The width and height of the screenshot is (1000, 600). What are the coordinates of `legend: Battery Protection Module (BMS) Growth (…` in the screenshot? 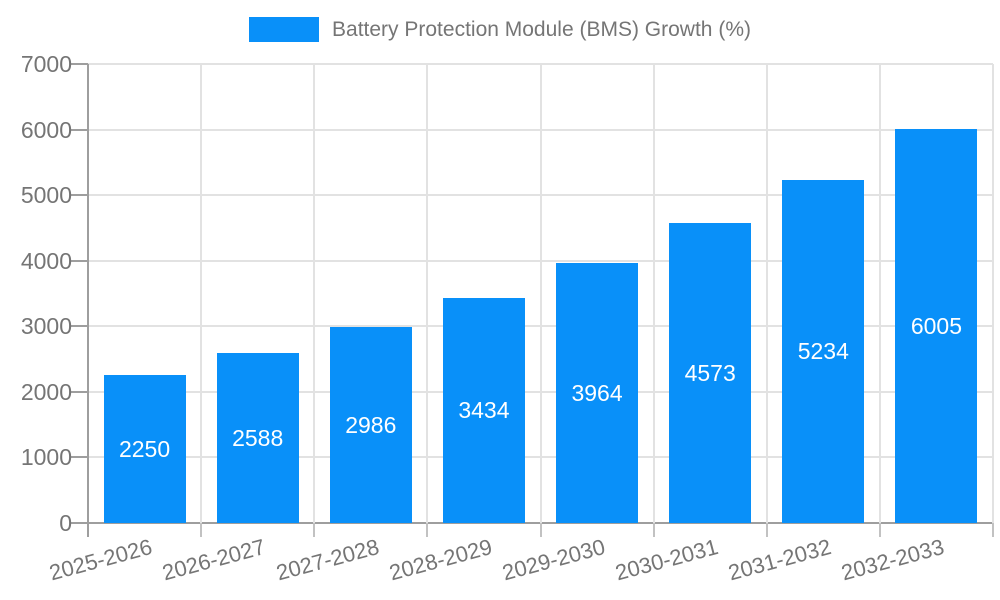 It's located at (500, 29).